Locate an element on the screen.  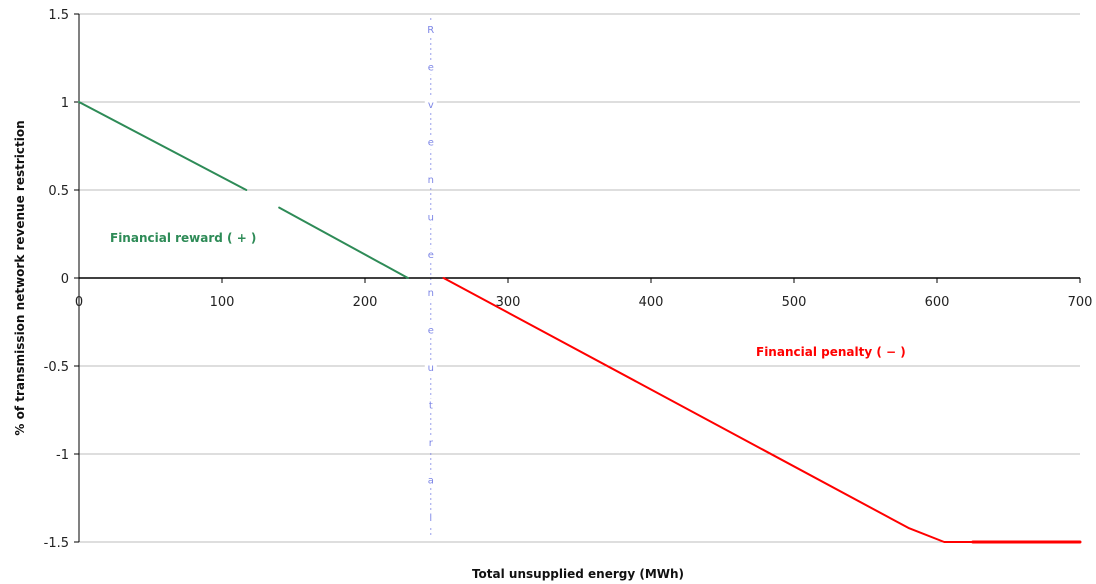
annotation-financial-reward: Financial reward ( + ) is located at coordinates (183, 238).